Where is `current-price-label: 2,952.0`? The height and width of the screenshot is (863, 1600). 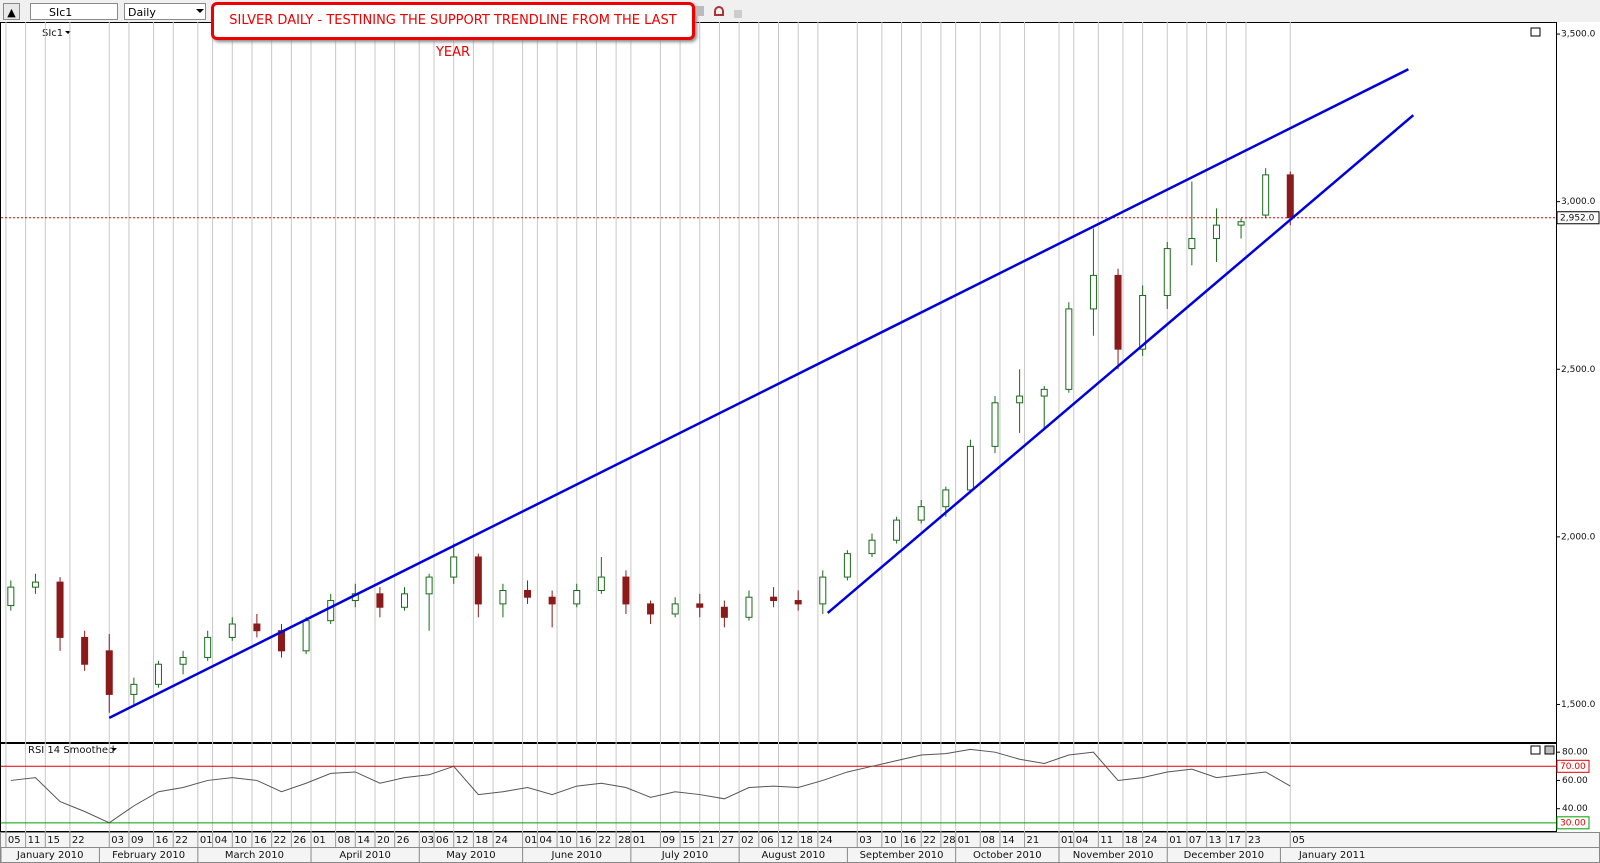 current-price-label: 2,952.0 is located at coordinates (1577, 218).